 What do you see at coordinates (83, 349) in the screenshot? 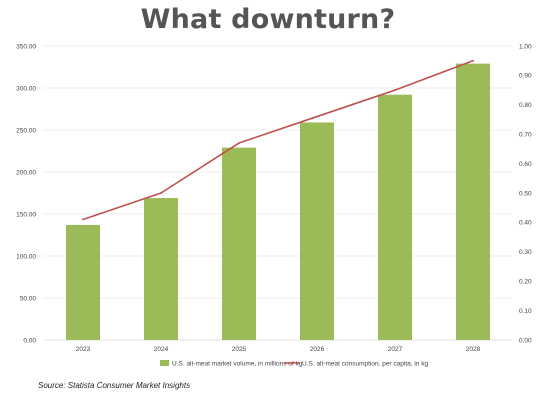
I see `x-tick-label: 2023` at bounding box center [83, 349].